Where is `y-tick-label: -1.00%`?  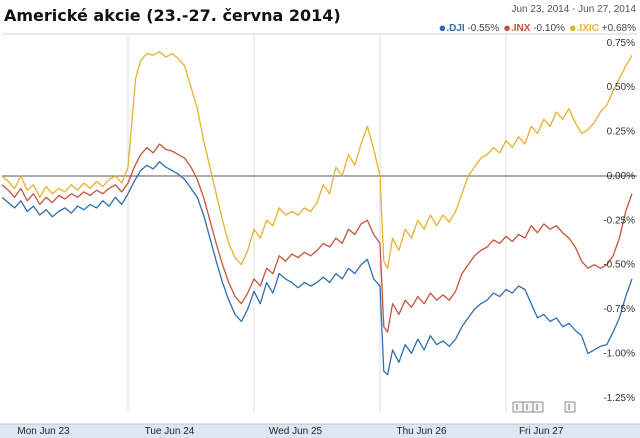
y-tick-label: -1.00% is located at coordinates (619, 353).